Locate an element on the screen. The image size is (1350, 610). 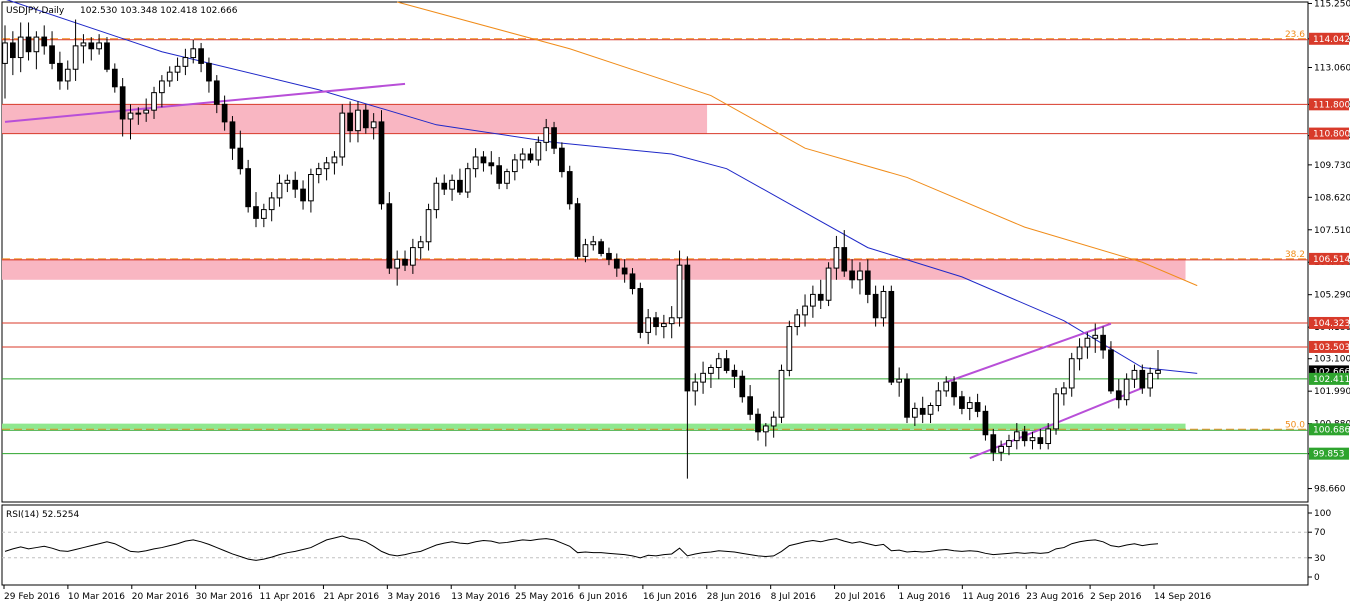
level-tag-label: 111.800 is located at coordinates (1331, 105).